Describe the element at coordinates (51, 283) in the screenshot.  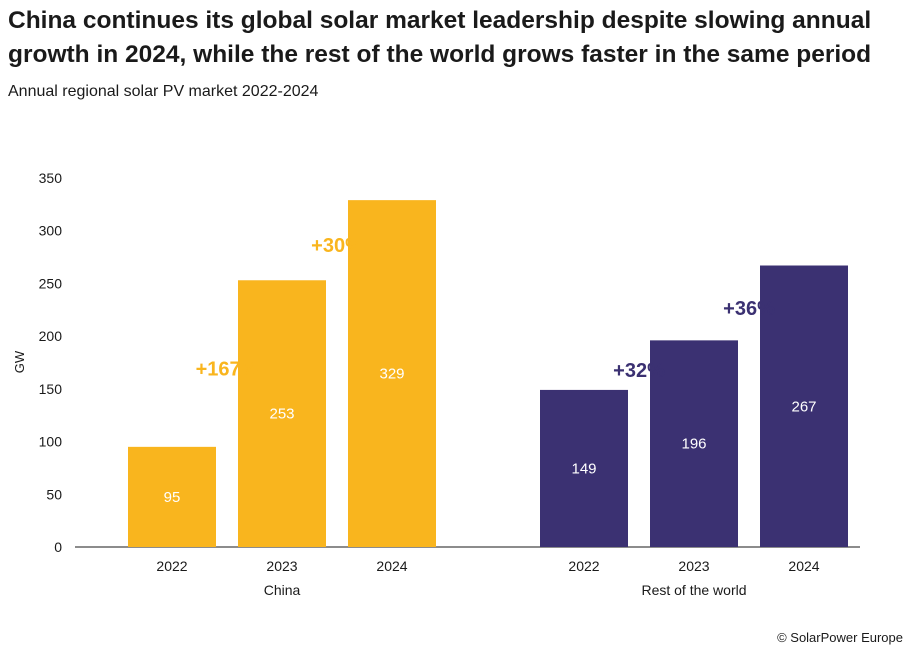
I see `y-tick-label: 250` at that location.